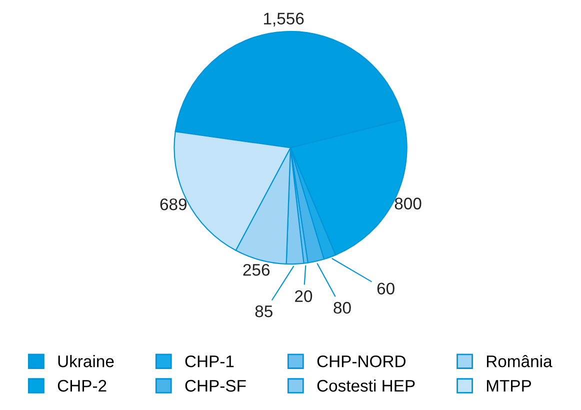 The image size is (581, 410). Describe the element at coordinates (366, 385) in the screenshot. I see `legend-label: Costesti HEP` at that location.